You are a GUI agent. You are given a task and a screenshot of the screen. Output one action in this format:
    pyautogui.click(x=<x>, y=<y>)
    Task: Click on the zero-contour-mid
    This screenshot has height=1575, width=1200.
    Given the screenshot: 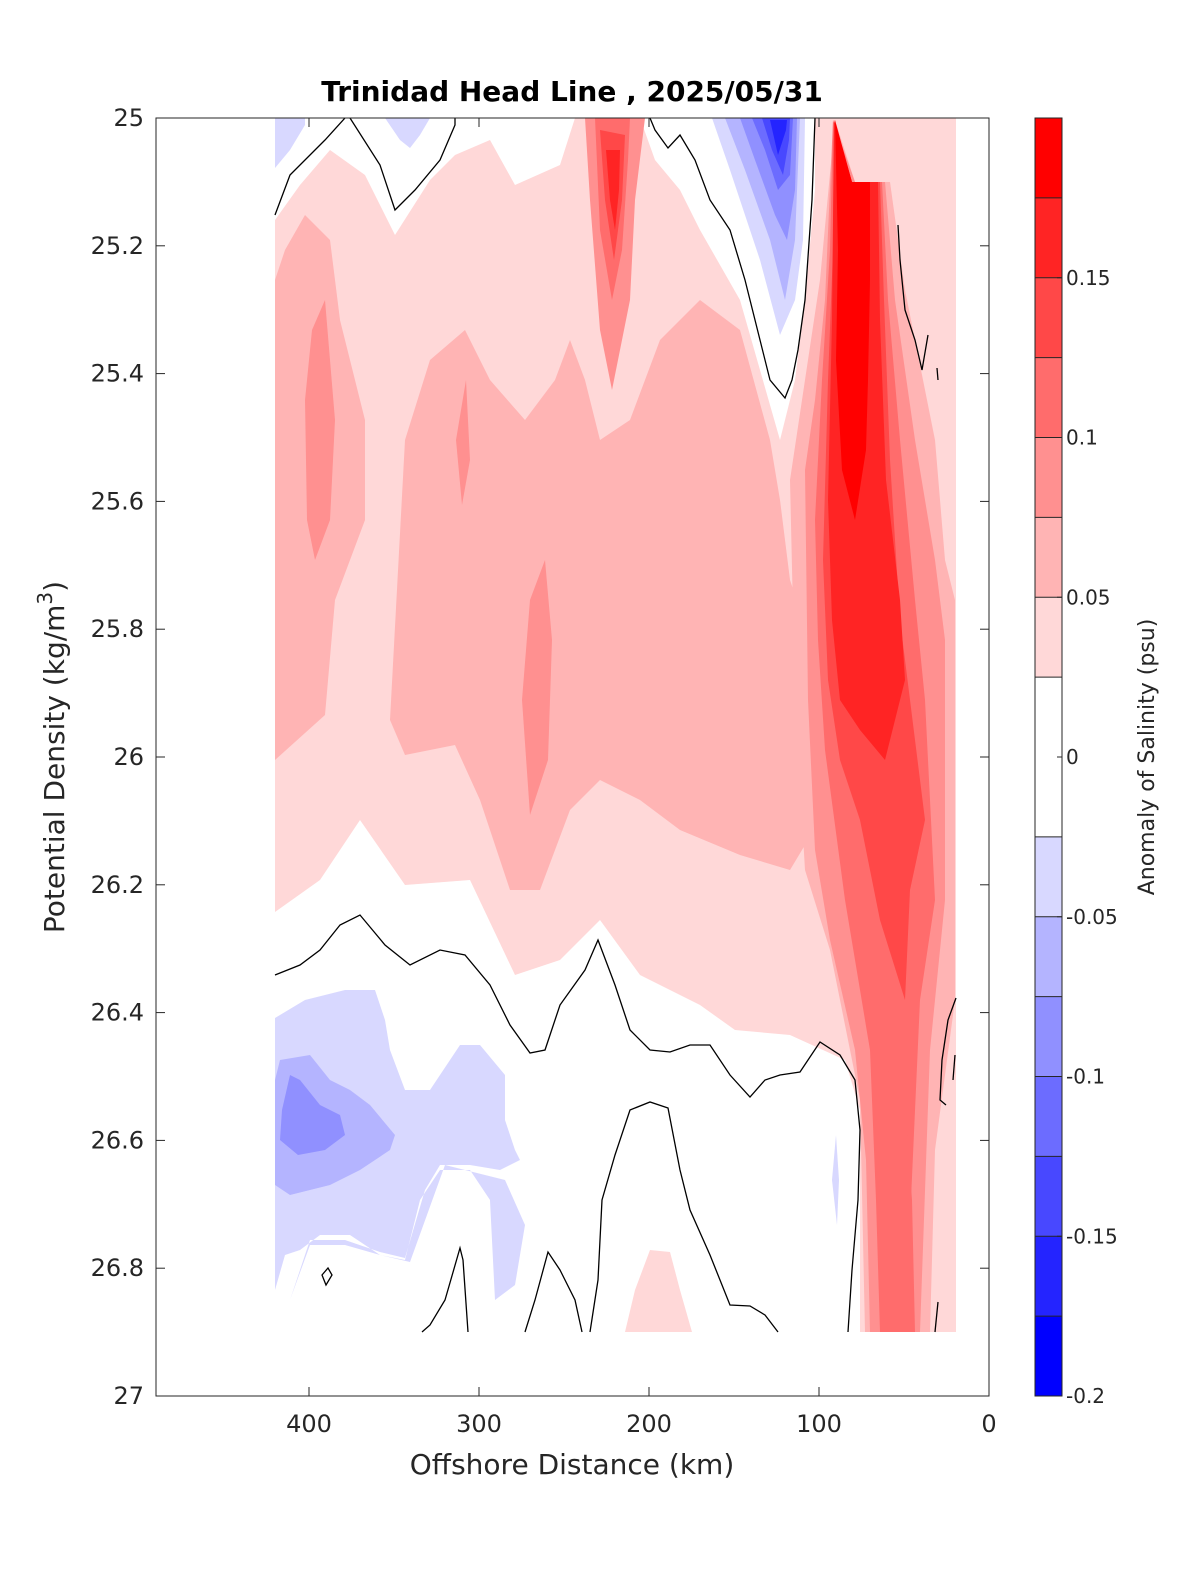 What is the action you would take?
    pyautogui.click(x=567, y=1123)
    